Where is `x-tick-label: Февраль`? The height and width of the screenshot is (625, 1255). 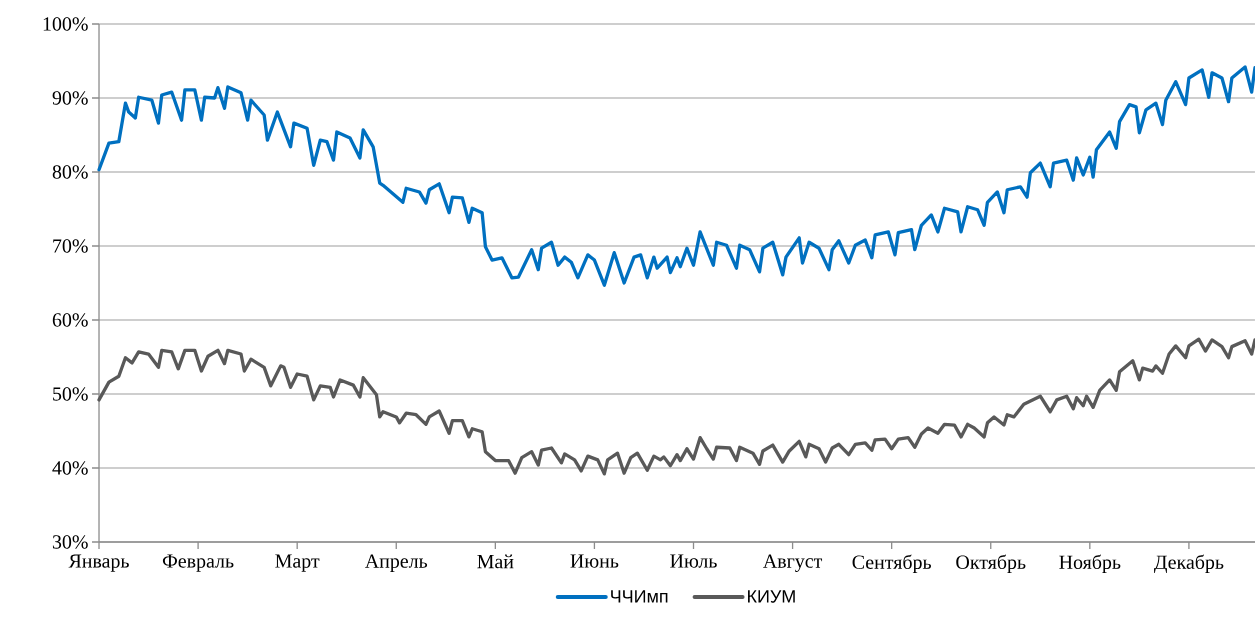 x-tick-label: Февраль is located at coordinates (198, 563).